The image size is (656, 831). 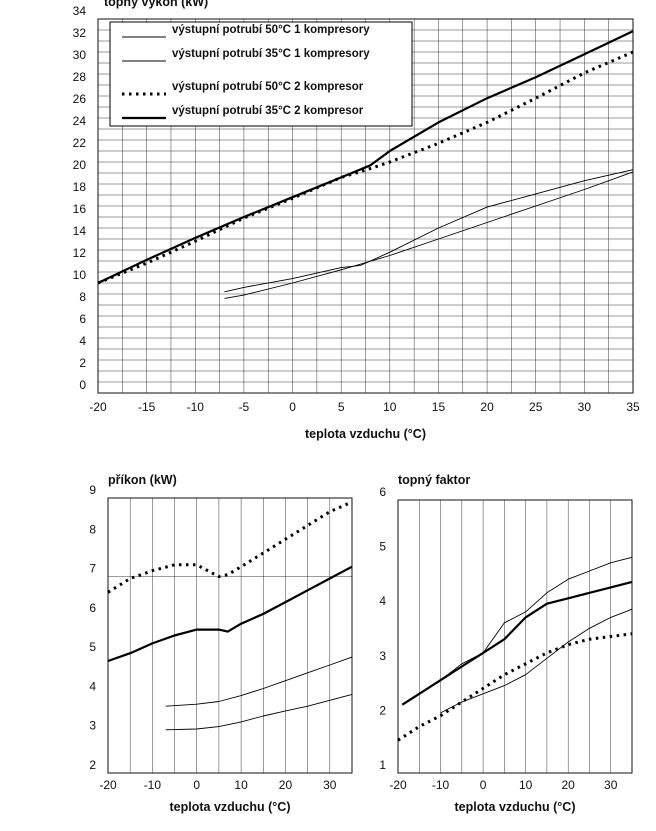 I want to click on y-axis-title: topný faktor, so click(x=434, y=480).